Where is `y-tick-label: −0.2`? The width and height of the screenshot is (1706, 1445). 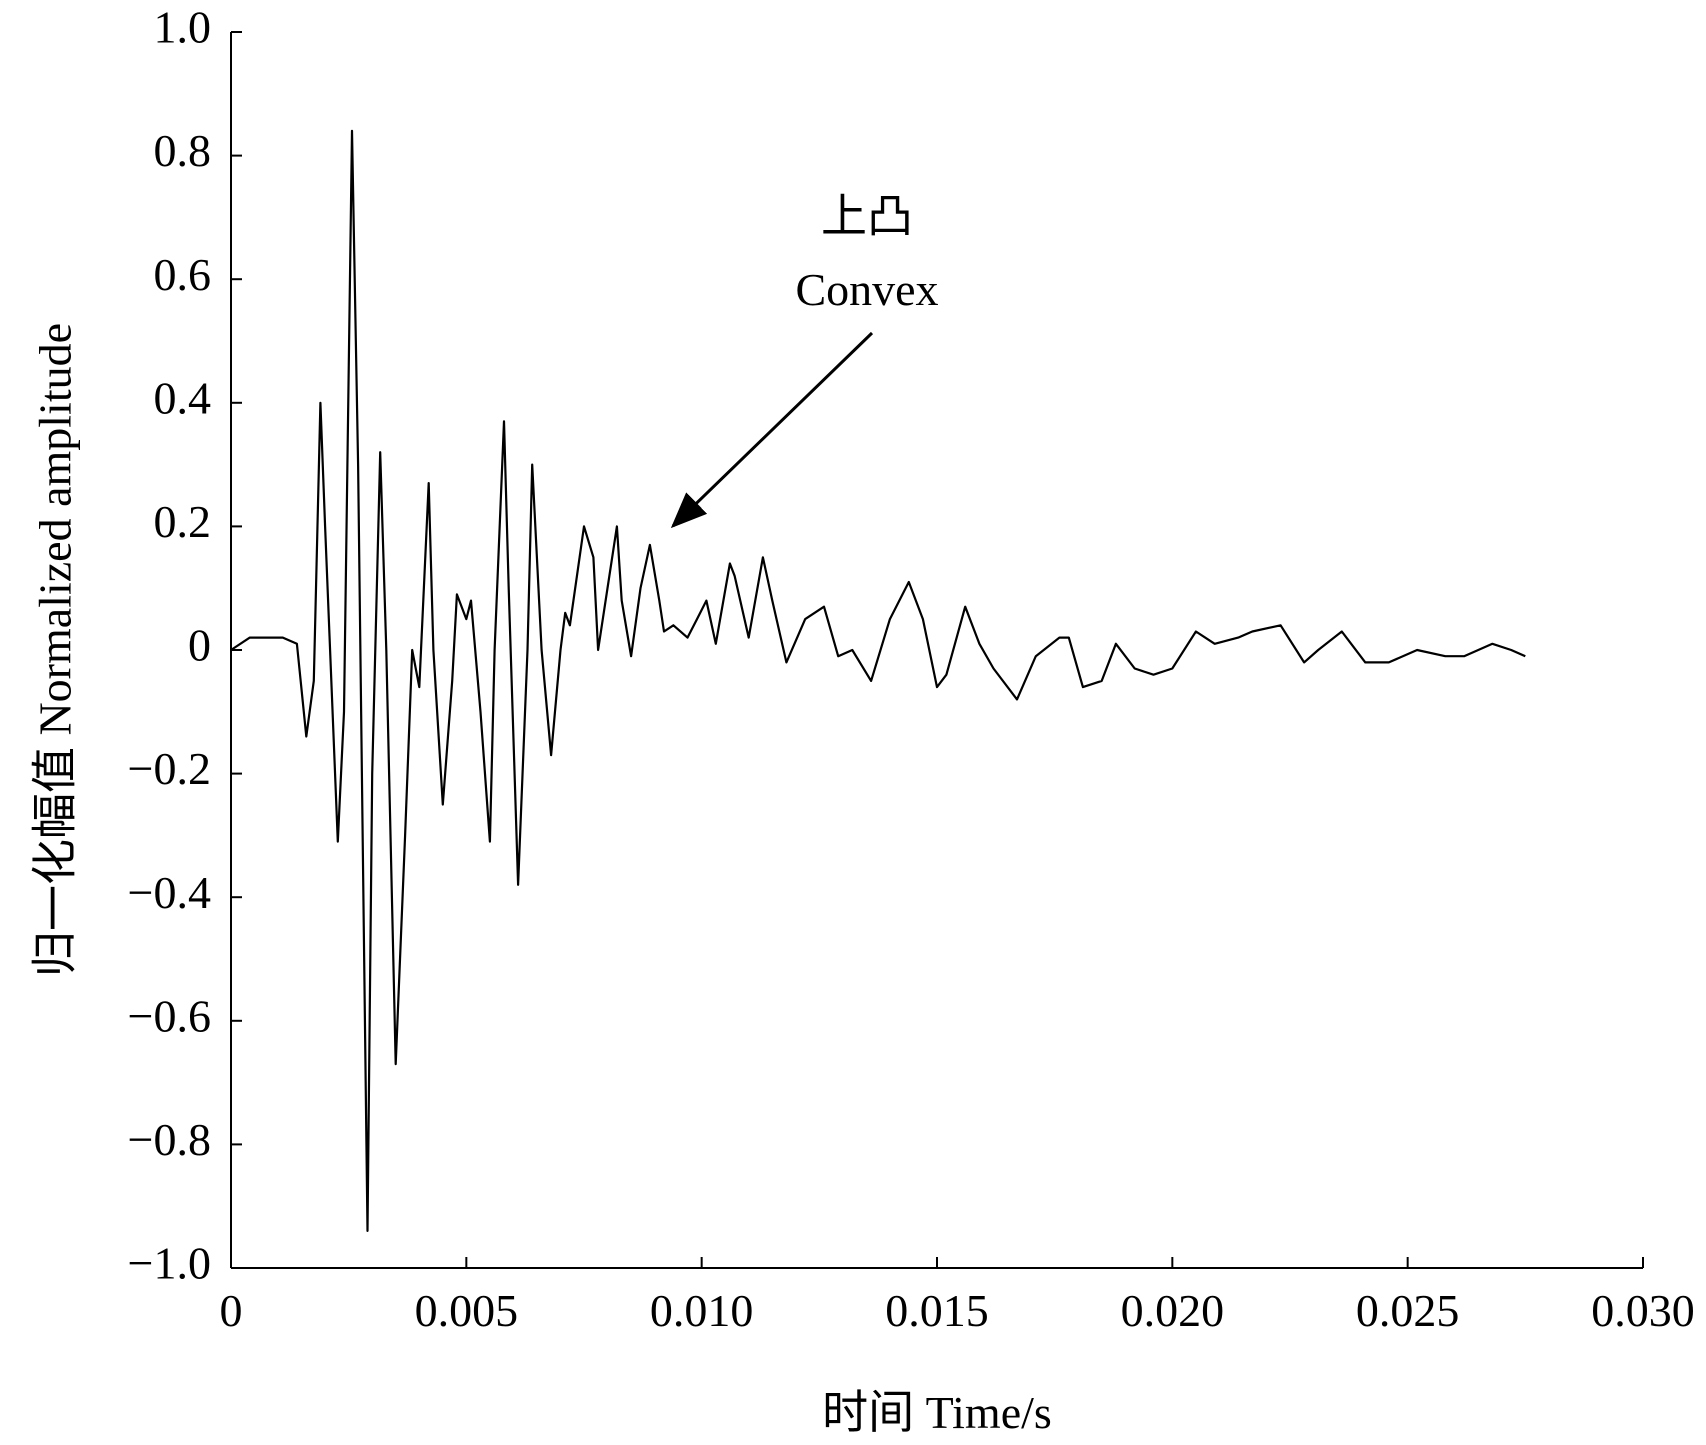 y-tick-label: −0.2 is located at coordinates (169, 768).